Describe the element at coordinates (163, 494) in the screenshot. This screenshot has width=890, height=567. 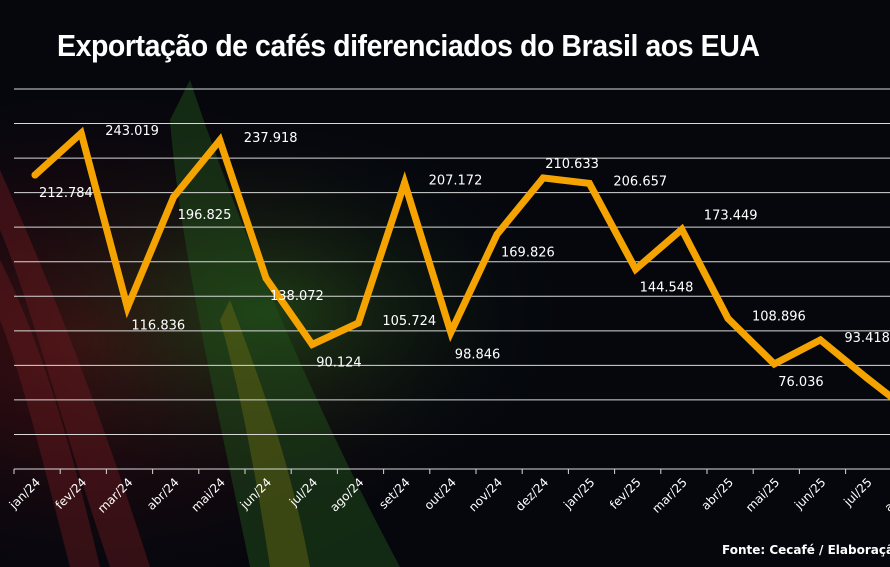
I see `x-tick-label: abr/24` at that location.